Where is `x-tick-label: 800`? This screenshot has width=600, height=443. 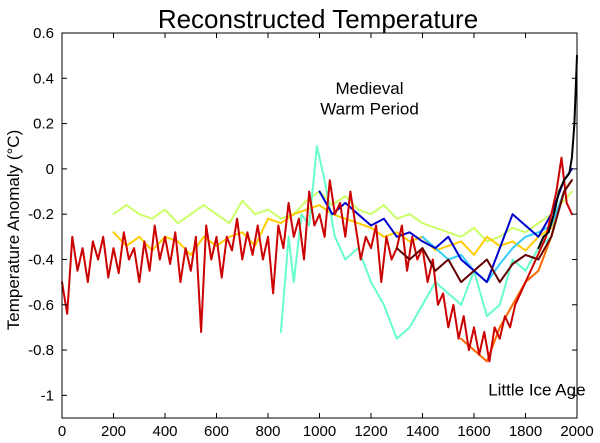 x-tick-label: 800 is located at coordinates (267, 431).